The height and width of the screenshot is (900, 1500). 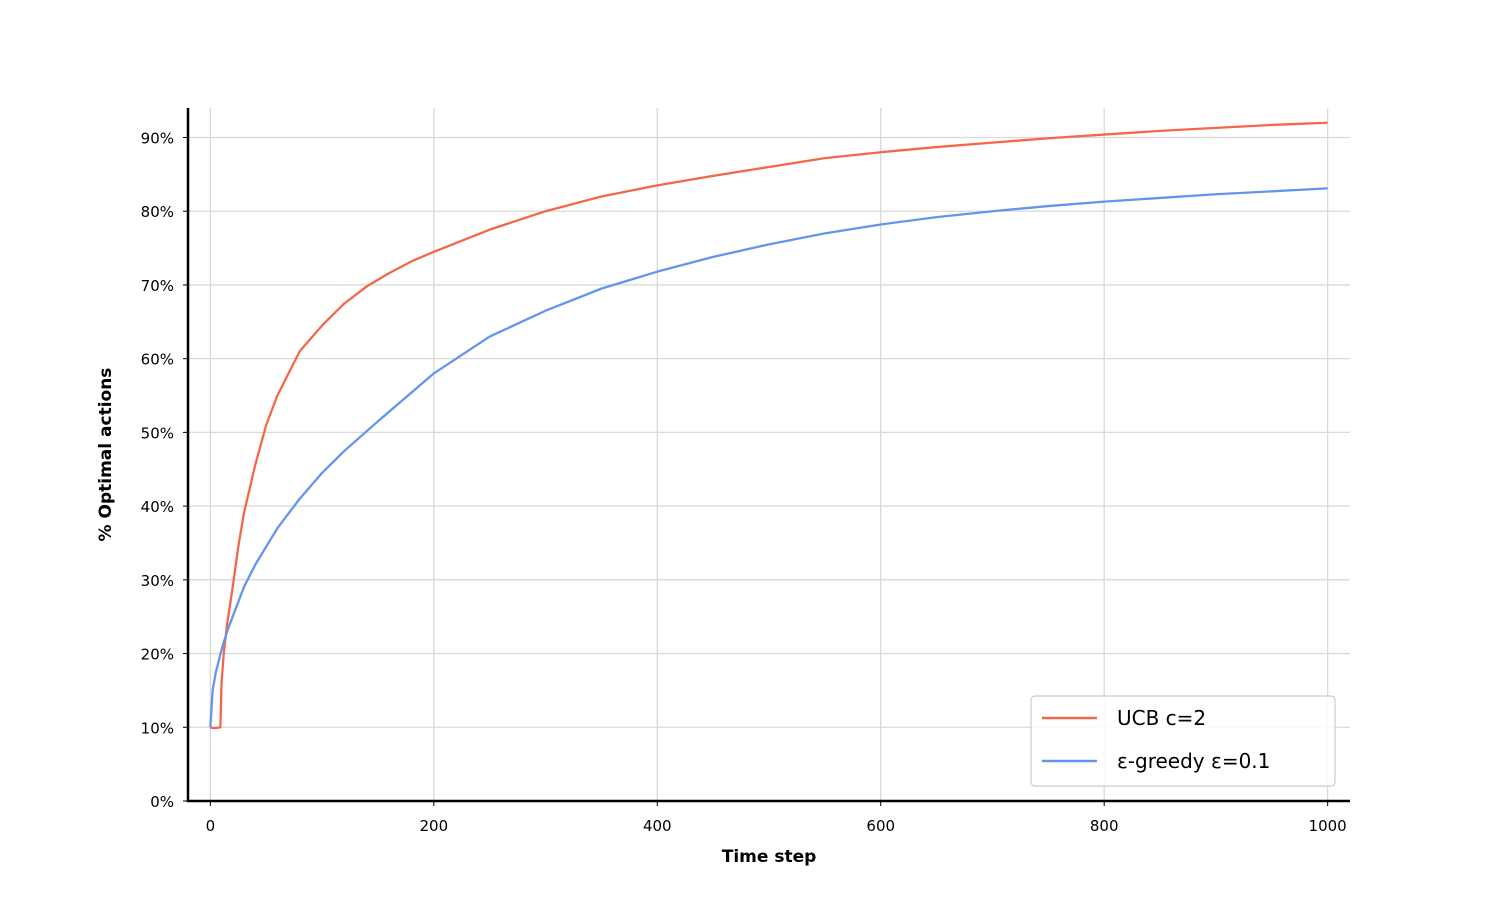 What do you see at coordinates (157, 581) in the screenshot?
I see `y-tick-label: 30%` at bounding box center [157, 581].